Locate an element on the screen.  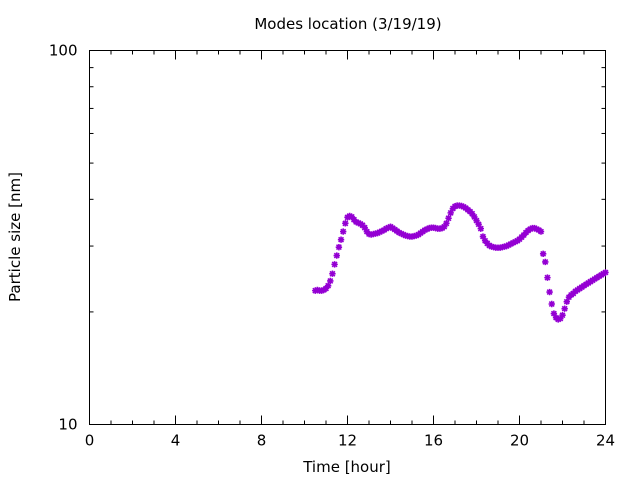
x-tick-label: 8 is located at coordinates (262, 441).